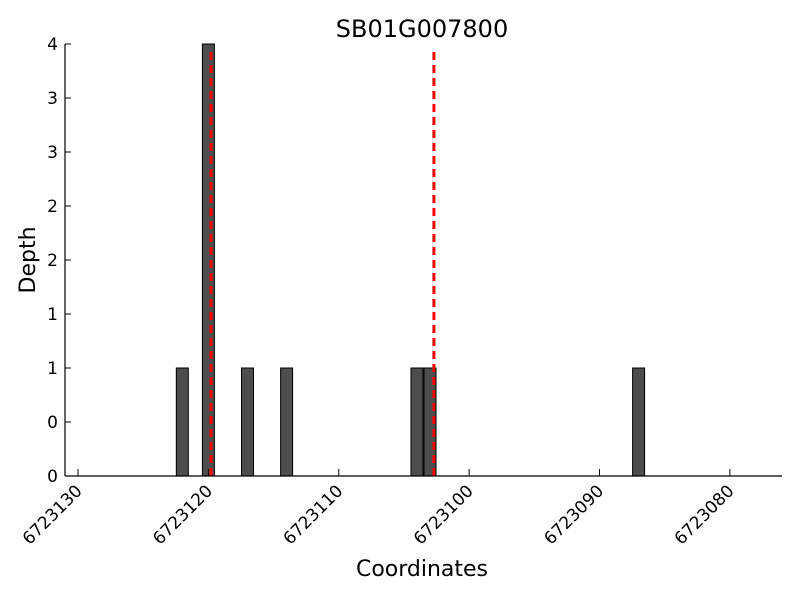 This screenshot has height=600, width=800. Describe the element at coordinates (314, 515) in the screenshot. I see `x-tick-label: 6723110` at that location.